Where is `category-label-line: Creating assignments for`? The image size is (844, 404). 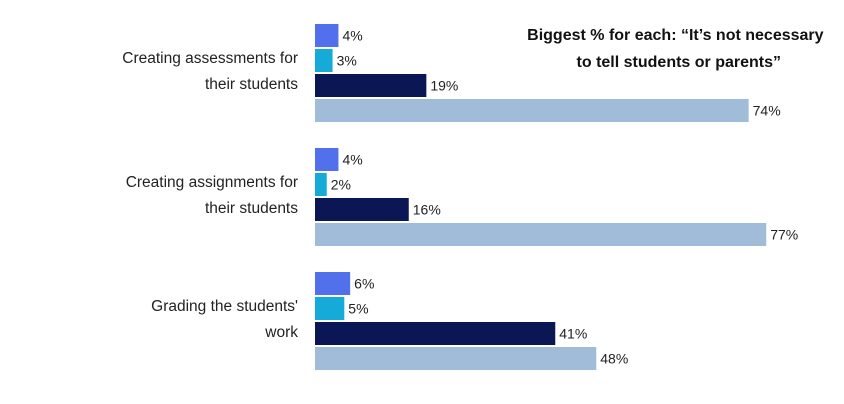
category-label-line: Creating assignments for is located at coordinates (212, 182).